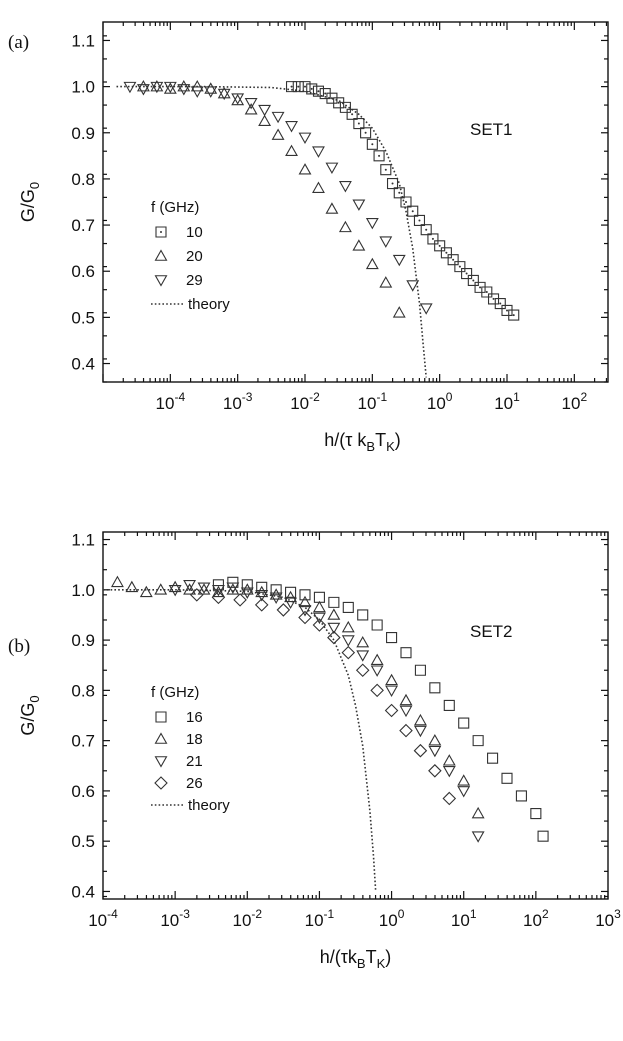 The height and width of the screenshot is (1041, 623). Describe the element at coordinates (19, 646) in the screenshot. I see `panel-label: (b)` at that location.